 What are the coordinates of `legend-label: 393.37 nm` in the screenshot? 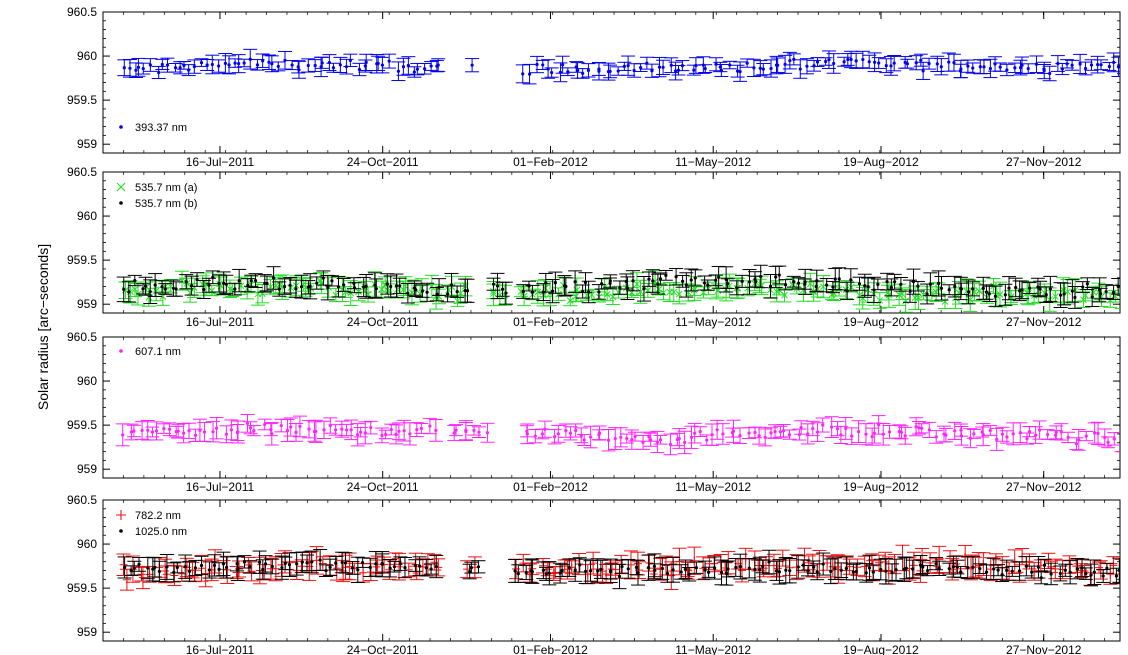 It's located at (161, 128).